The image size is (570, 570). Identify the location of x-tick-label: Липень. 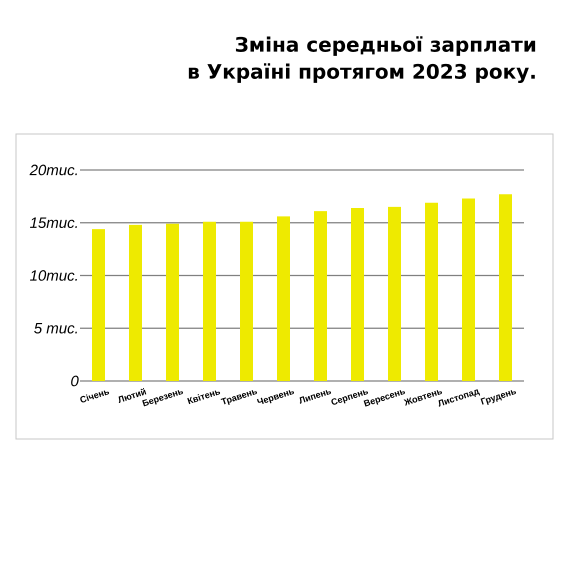
(316, 397).